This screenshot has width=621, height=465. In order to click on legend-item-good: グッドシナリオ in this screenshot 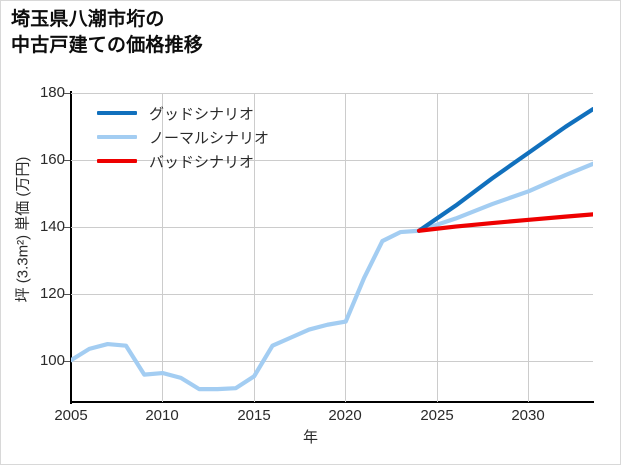, I will do `click(204, 113)`.